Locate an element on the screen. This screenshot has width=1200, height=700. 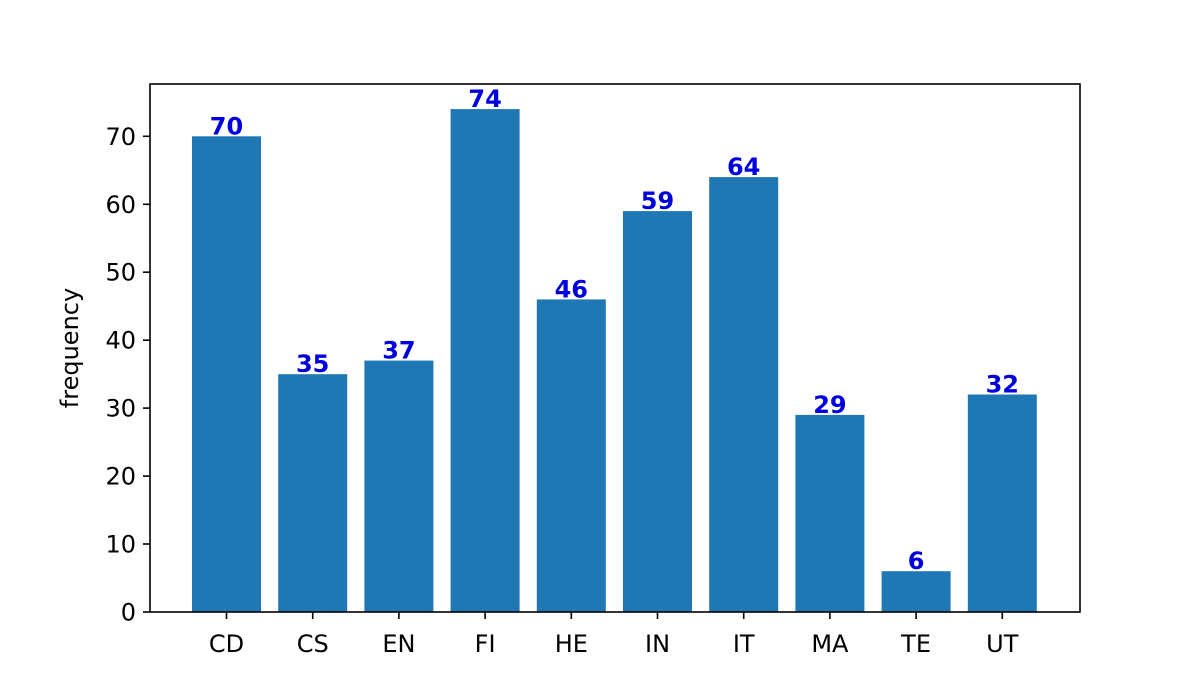
y-tick-label-60: 60 is located at coordinates (120, 205).